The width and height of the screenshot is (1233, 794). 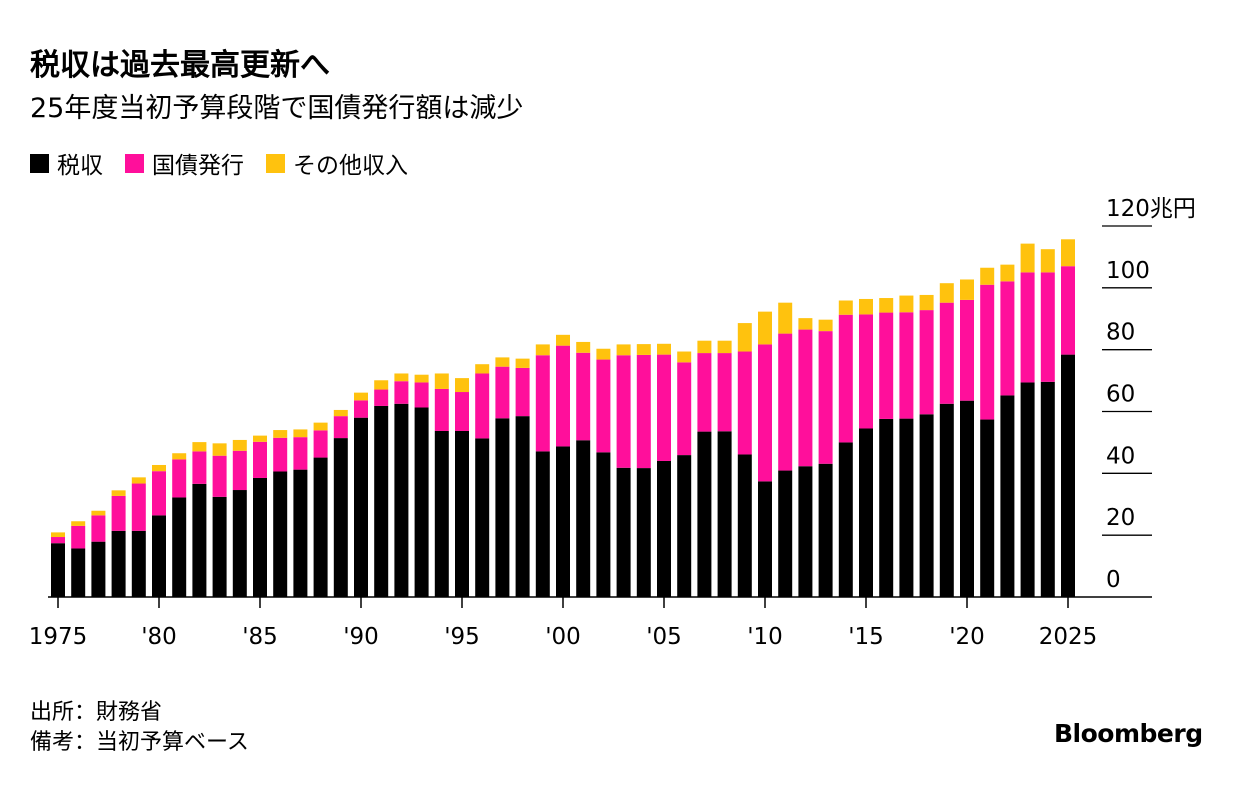 I want to click on bar-other-1979, so click(x=138, y=480).